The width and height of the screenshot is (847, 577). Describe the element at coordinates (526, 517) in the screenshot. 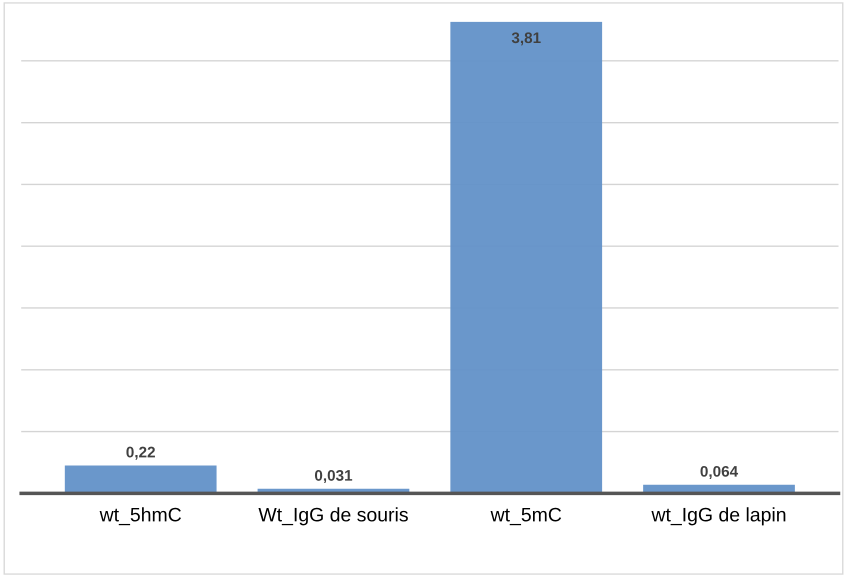

I see `x-tick-label: wt_5mC` at that location.